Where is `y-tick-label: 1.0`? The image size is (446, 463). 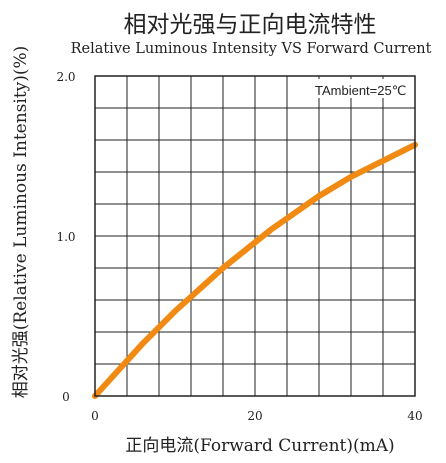 y-tick-label: 1.0 is located at coordinates (65, 237).